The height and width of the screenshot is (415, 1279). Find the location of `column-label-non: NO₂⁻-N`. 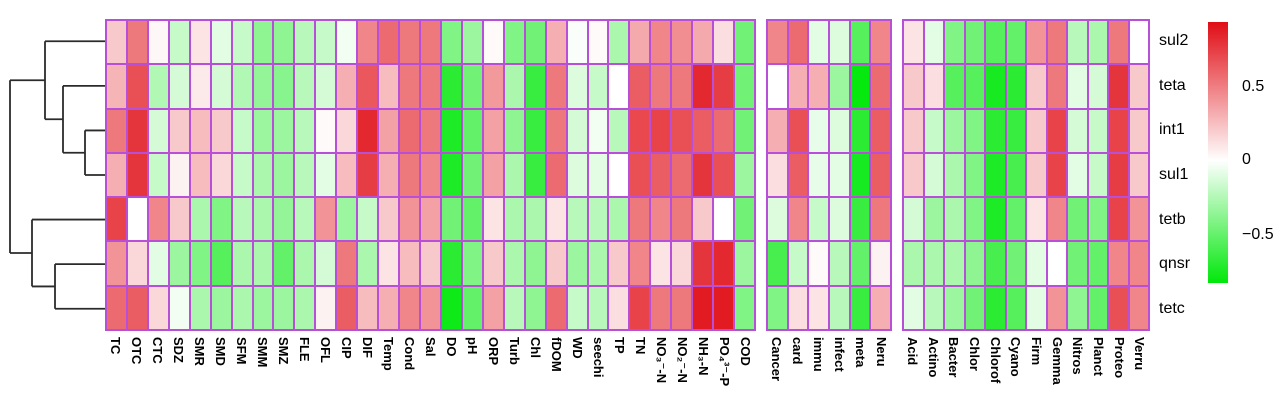

column-label-non: NO₂⁻-N is located at coordinates (682, 360).